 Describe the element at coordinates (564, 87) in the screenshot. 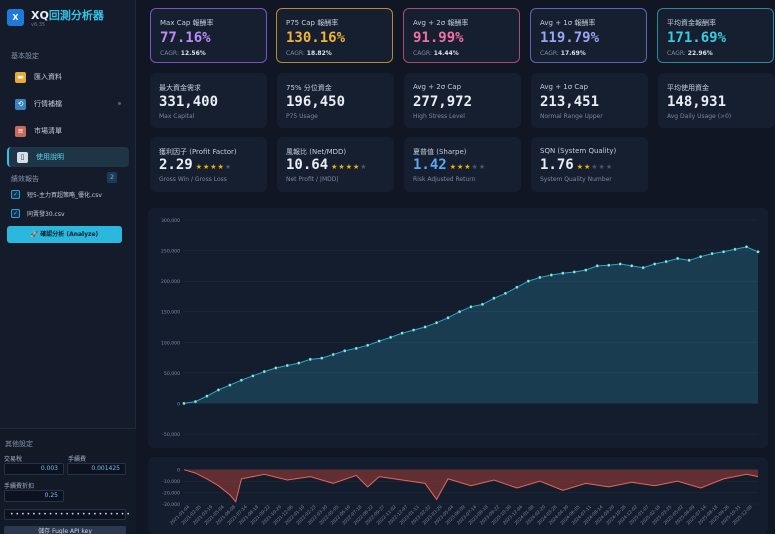

I see `card-label: Avg + 1σ Cap` at that location.